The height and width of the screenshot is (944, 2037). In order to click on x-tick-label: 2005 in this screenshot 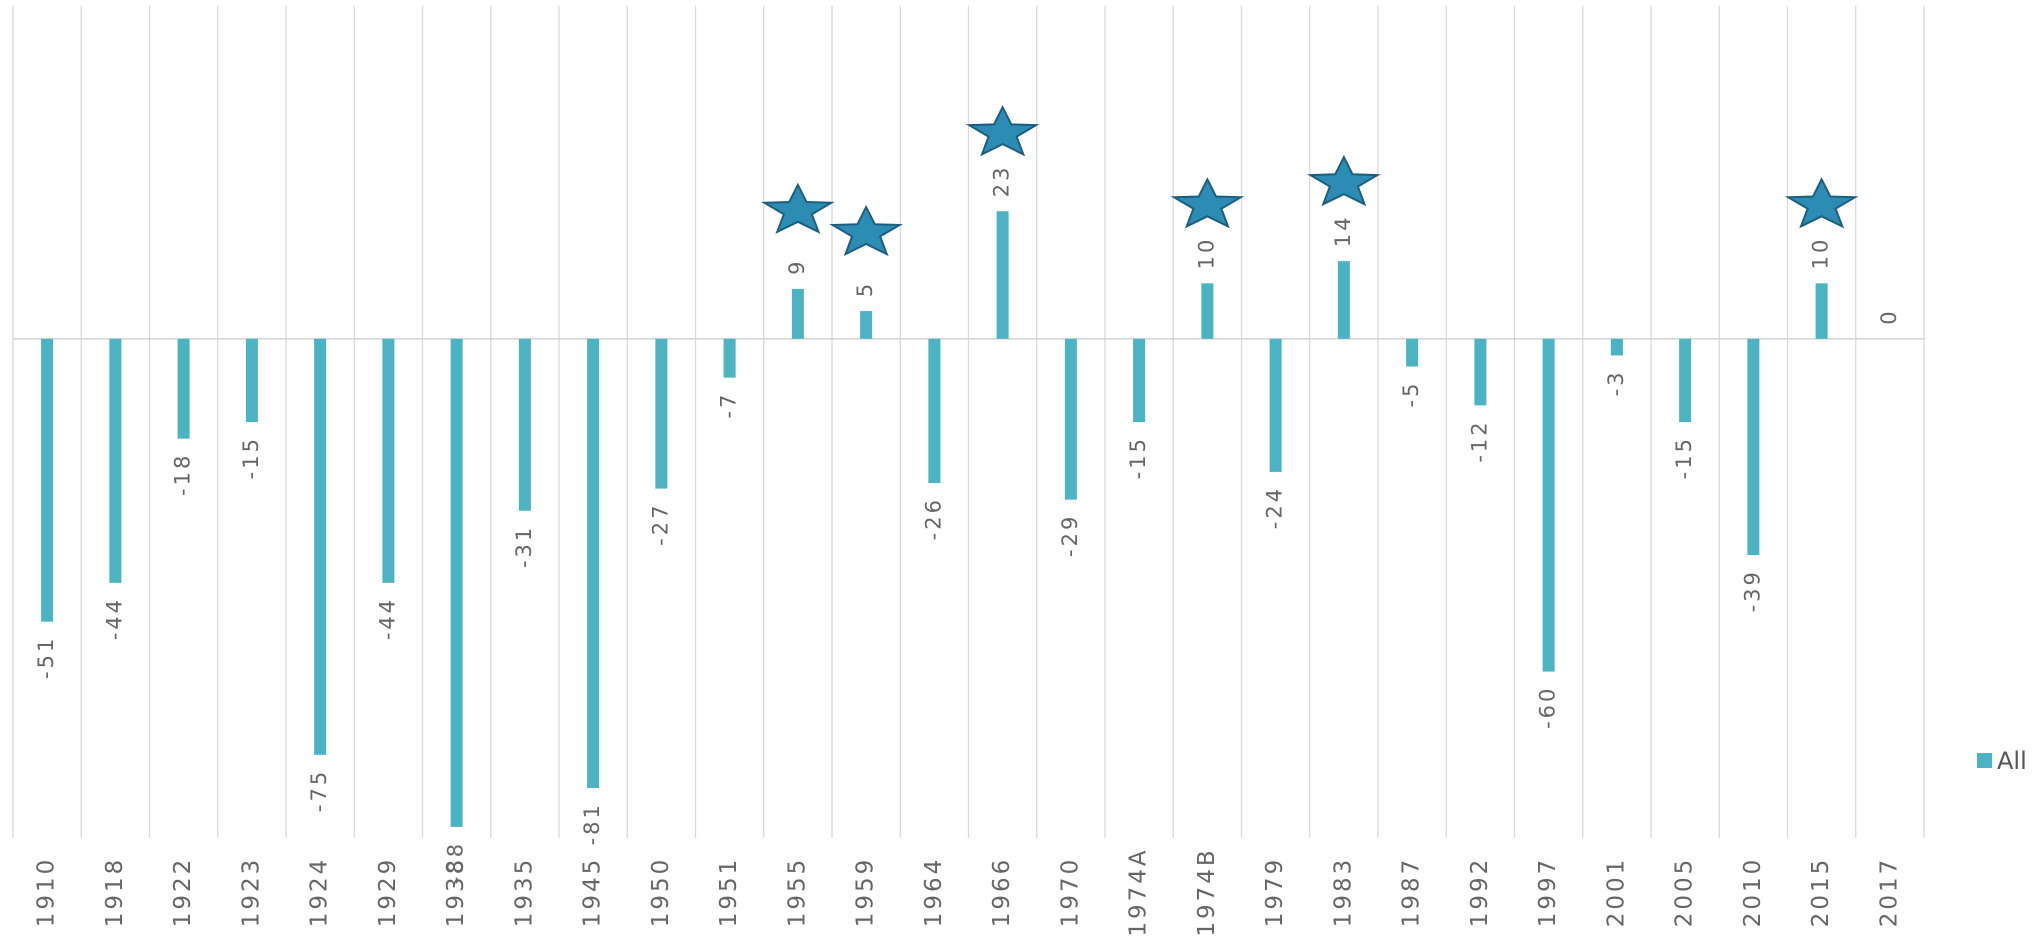, I will do `click(1685, 892)`.